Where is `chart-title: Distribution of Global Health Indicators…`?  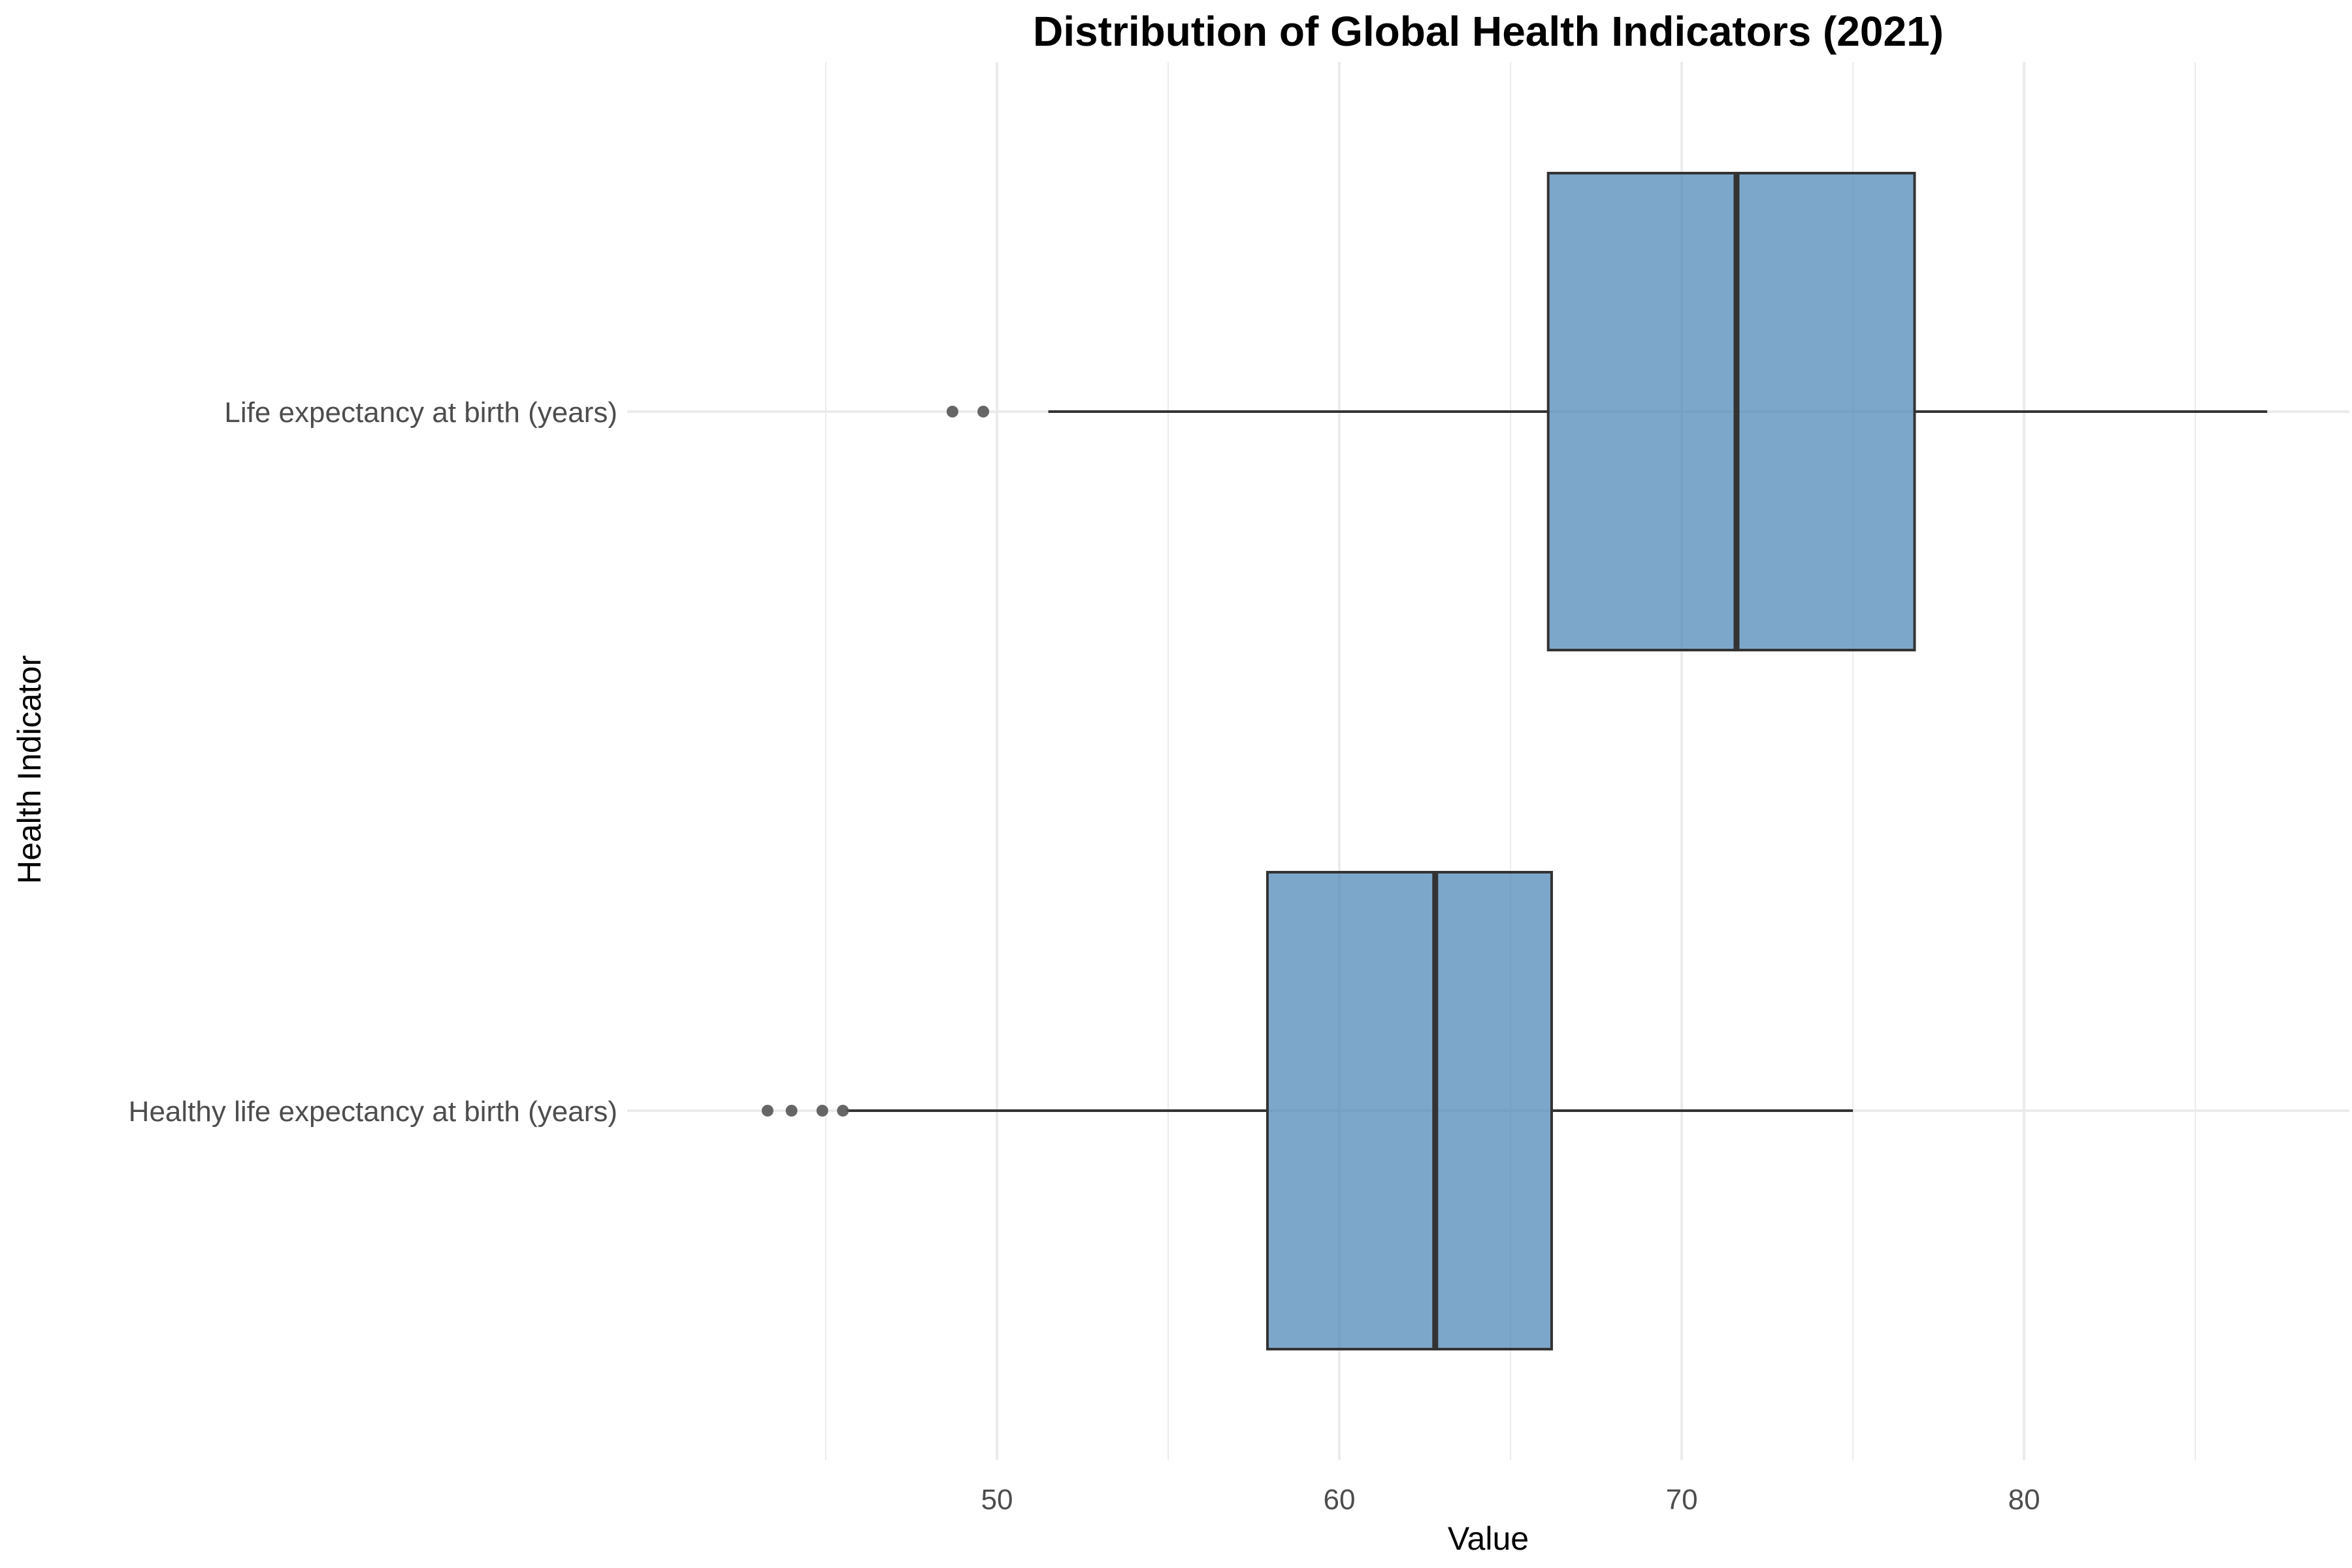
chart-title: Distribution of Global Health Indicators… is located at coordinates (1488, 31).